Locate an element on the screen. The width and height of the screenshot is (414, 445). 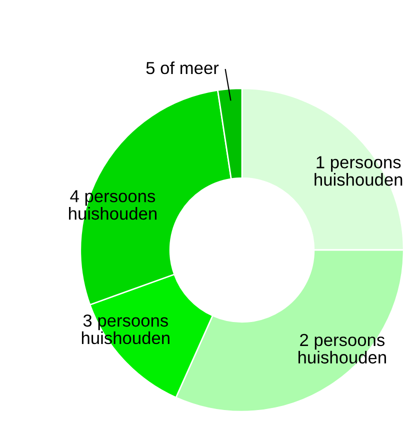
slice-label: 5 of meer is located at coordinates (182, 67).